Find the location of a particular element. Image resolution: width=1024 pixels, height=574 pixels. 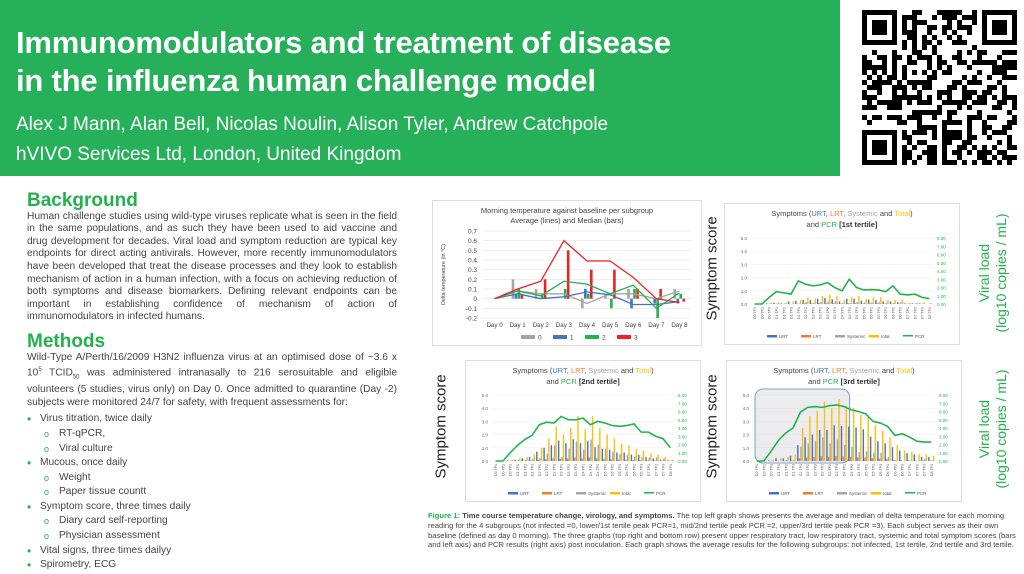

y2-tick-label: 1.00 is located at coordinates (682, 453).